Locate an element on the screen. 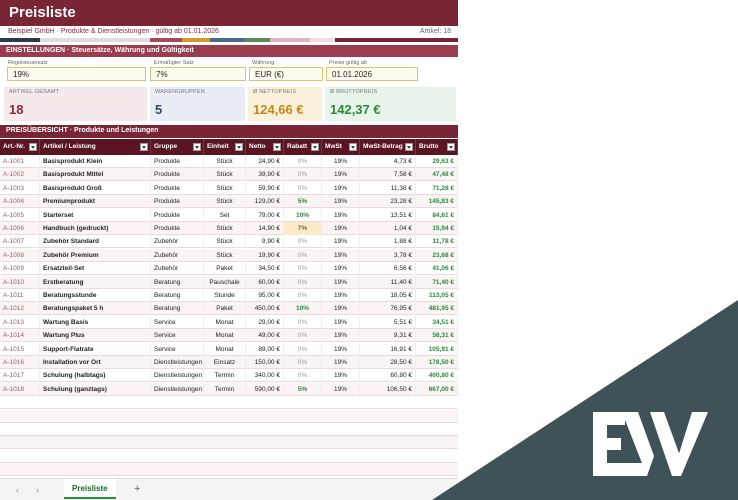 The width and height of the screenshot is (738, 500). net-price-cell: 450,00 € is located at coordinates (265, 309).